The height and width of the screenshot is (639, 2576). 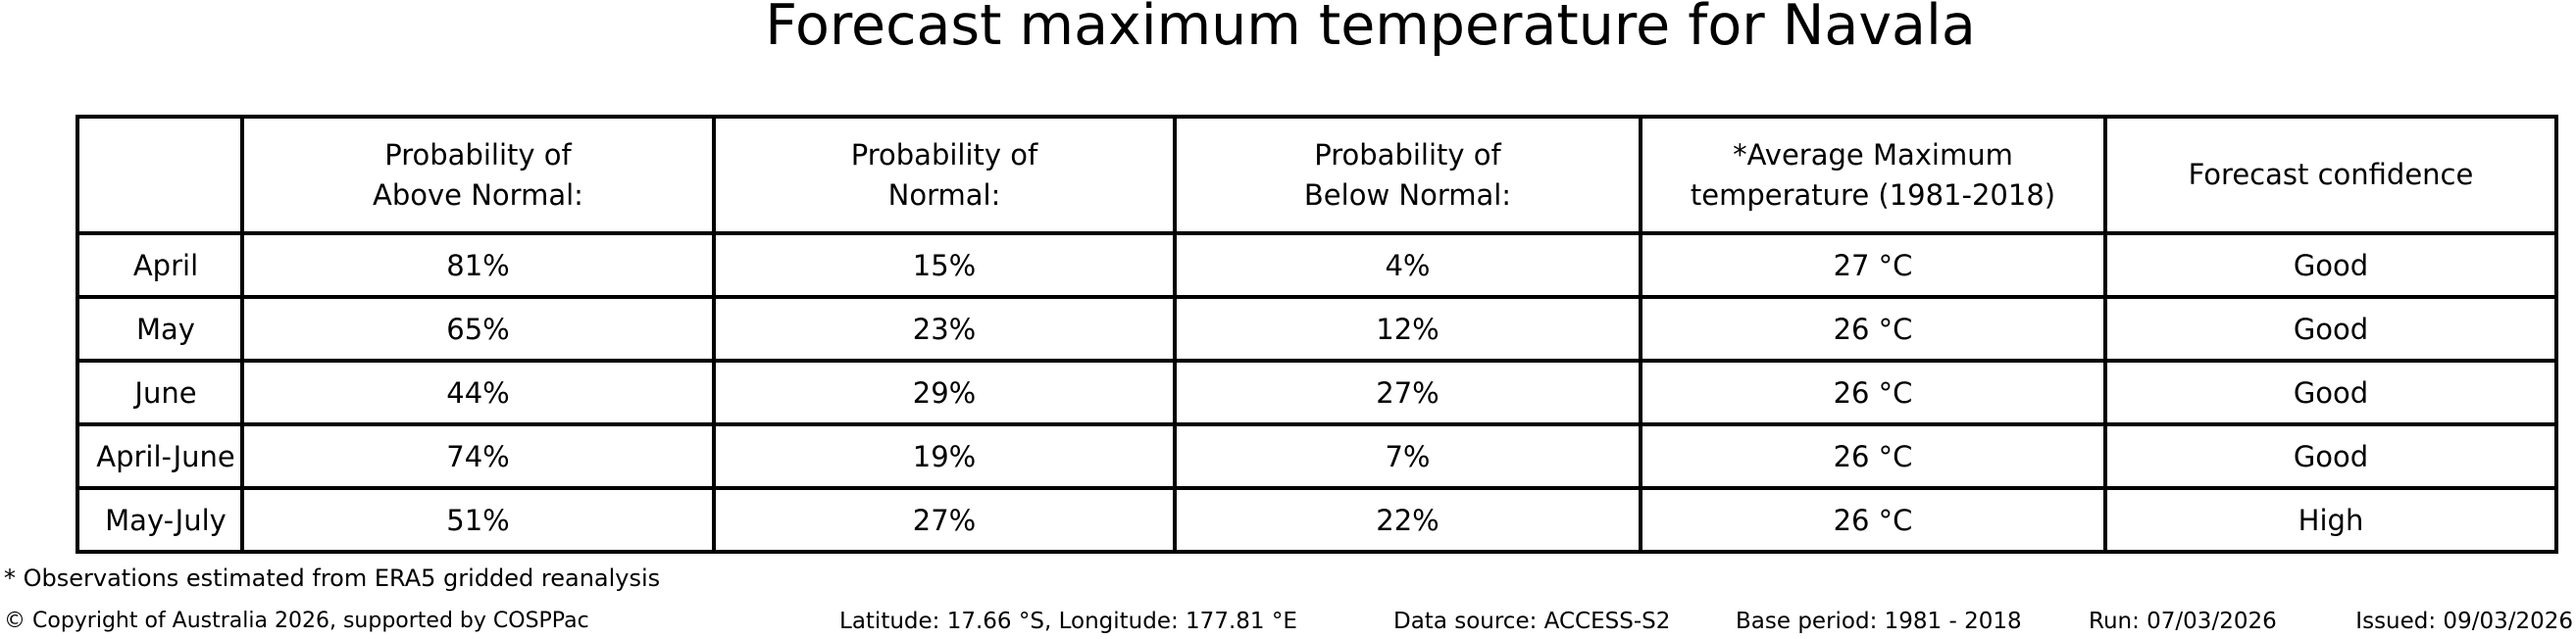 What do you see at coordinates (478, 329) in the screenshot?
I see `cell-above-normal: 65%` at bounding box center [478, 329].